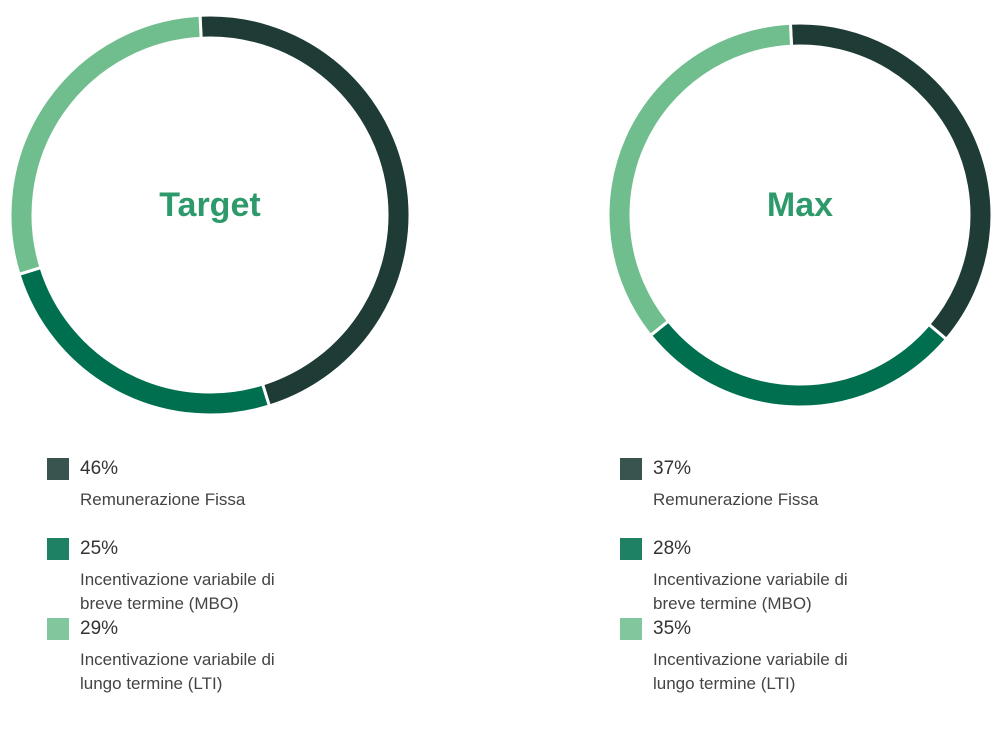  I want to click on legend-value: 25%, so click(99, 548).